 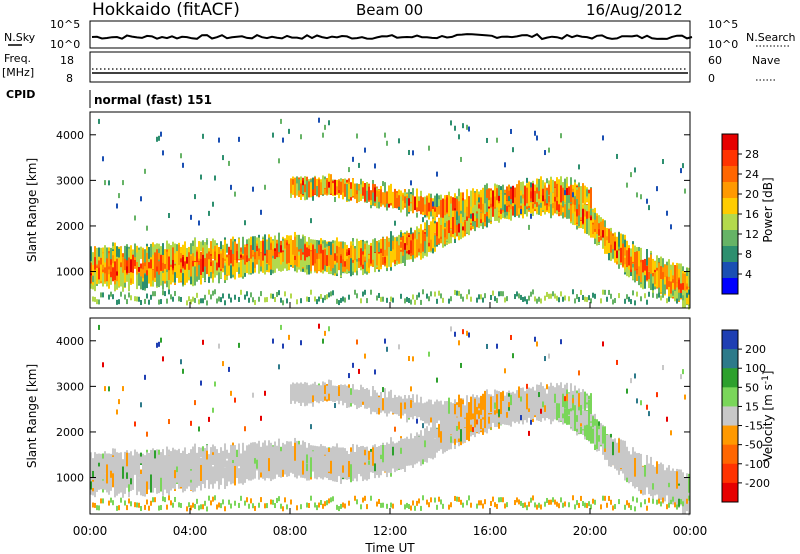 I want to click on colorbar-tick-label: 4, so click(x=748, y=274).